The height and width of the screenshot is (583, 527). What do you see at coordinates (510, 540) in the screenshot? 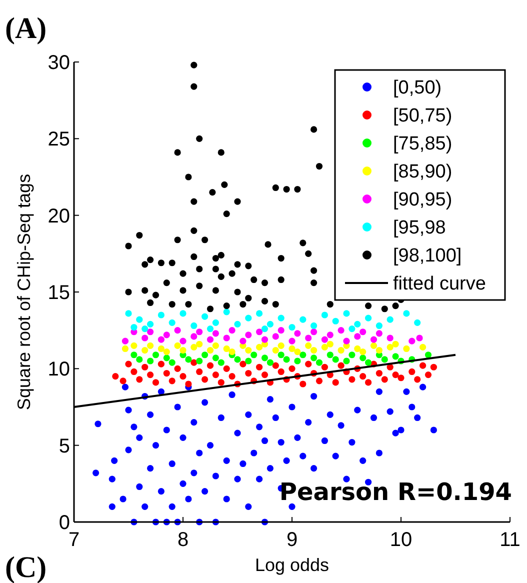
I see `x-tick-label: 11` at bounding box center [510, 540].